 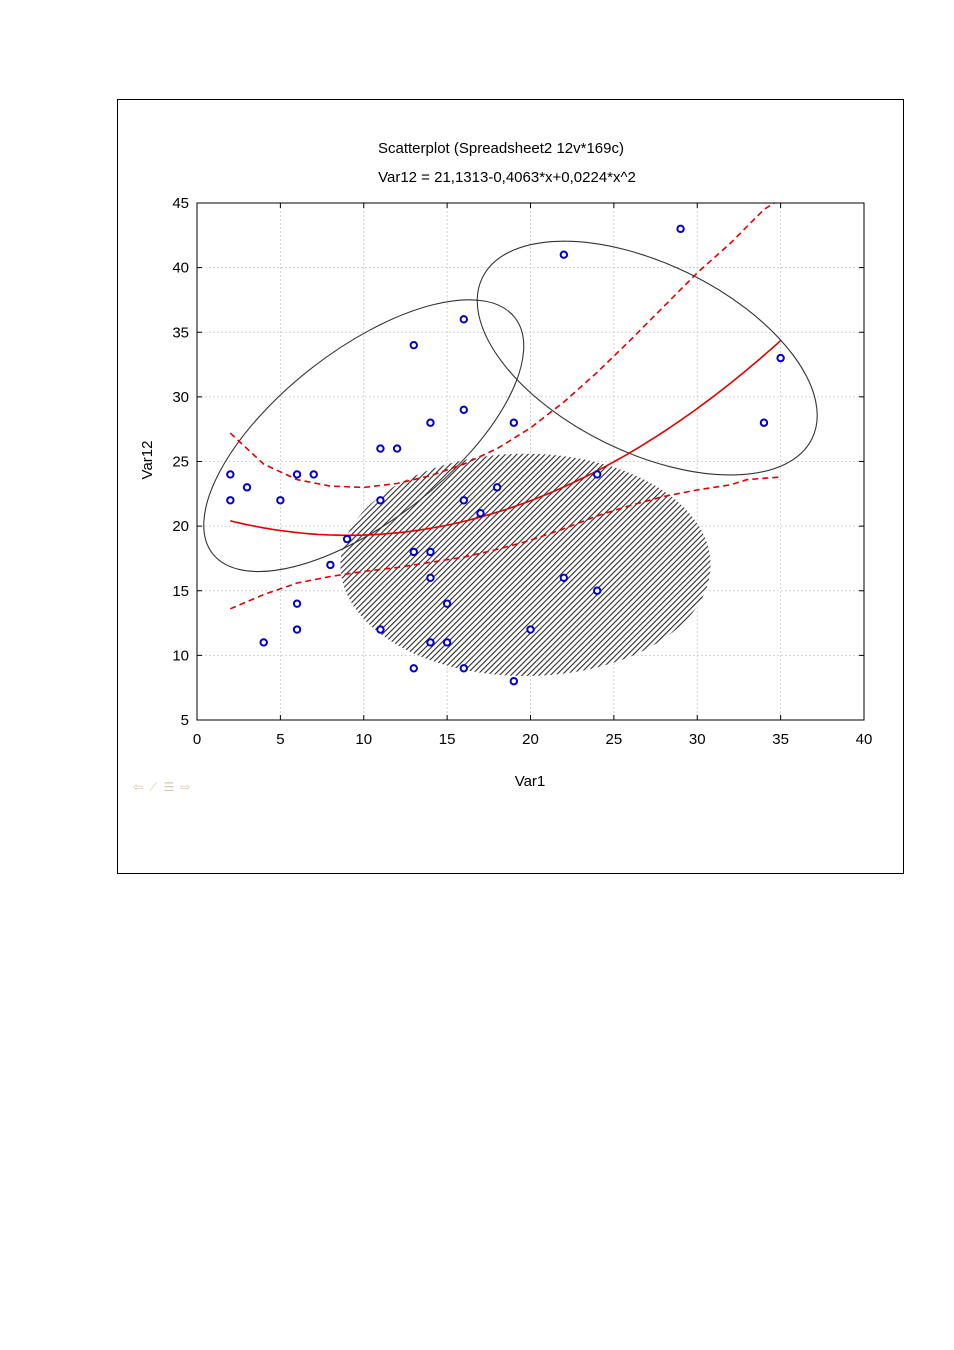 I want to click on regression-curve, so click(x=506, y=438).